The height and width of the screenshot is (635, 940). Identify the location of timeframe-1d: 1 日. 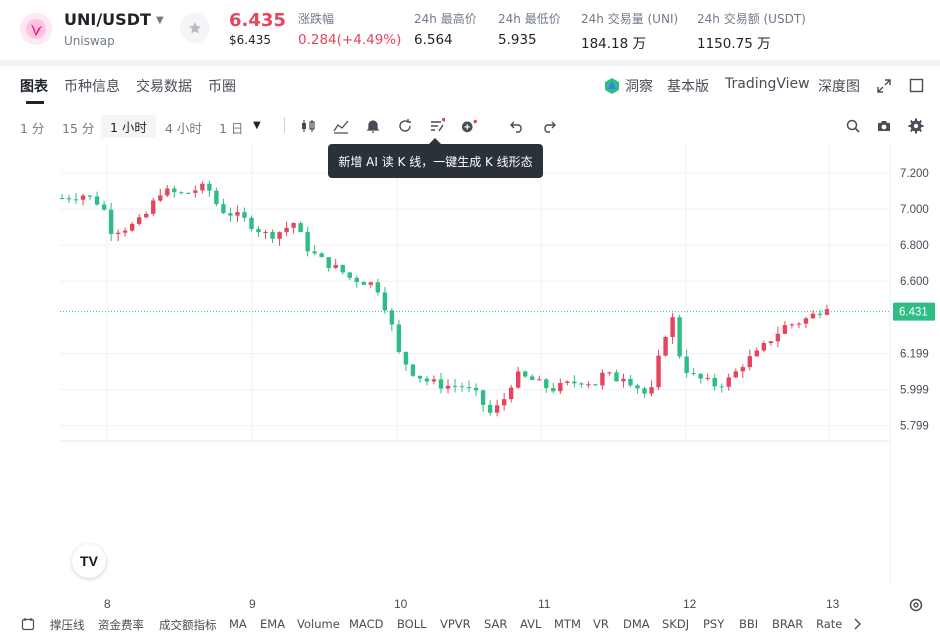
(231, 128).